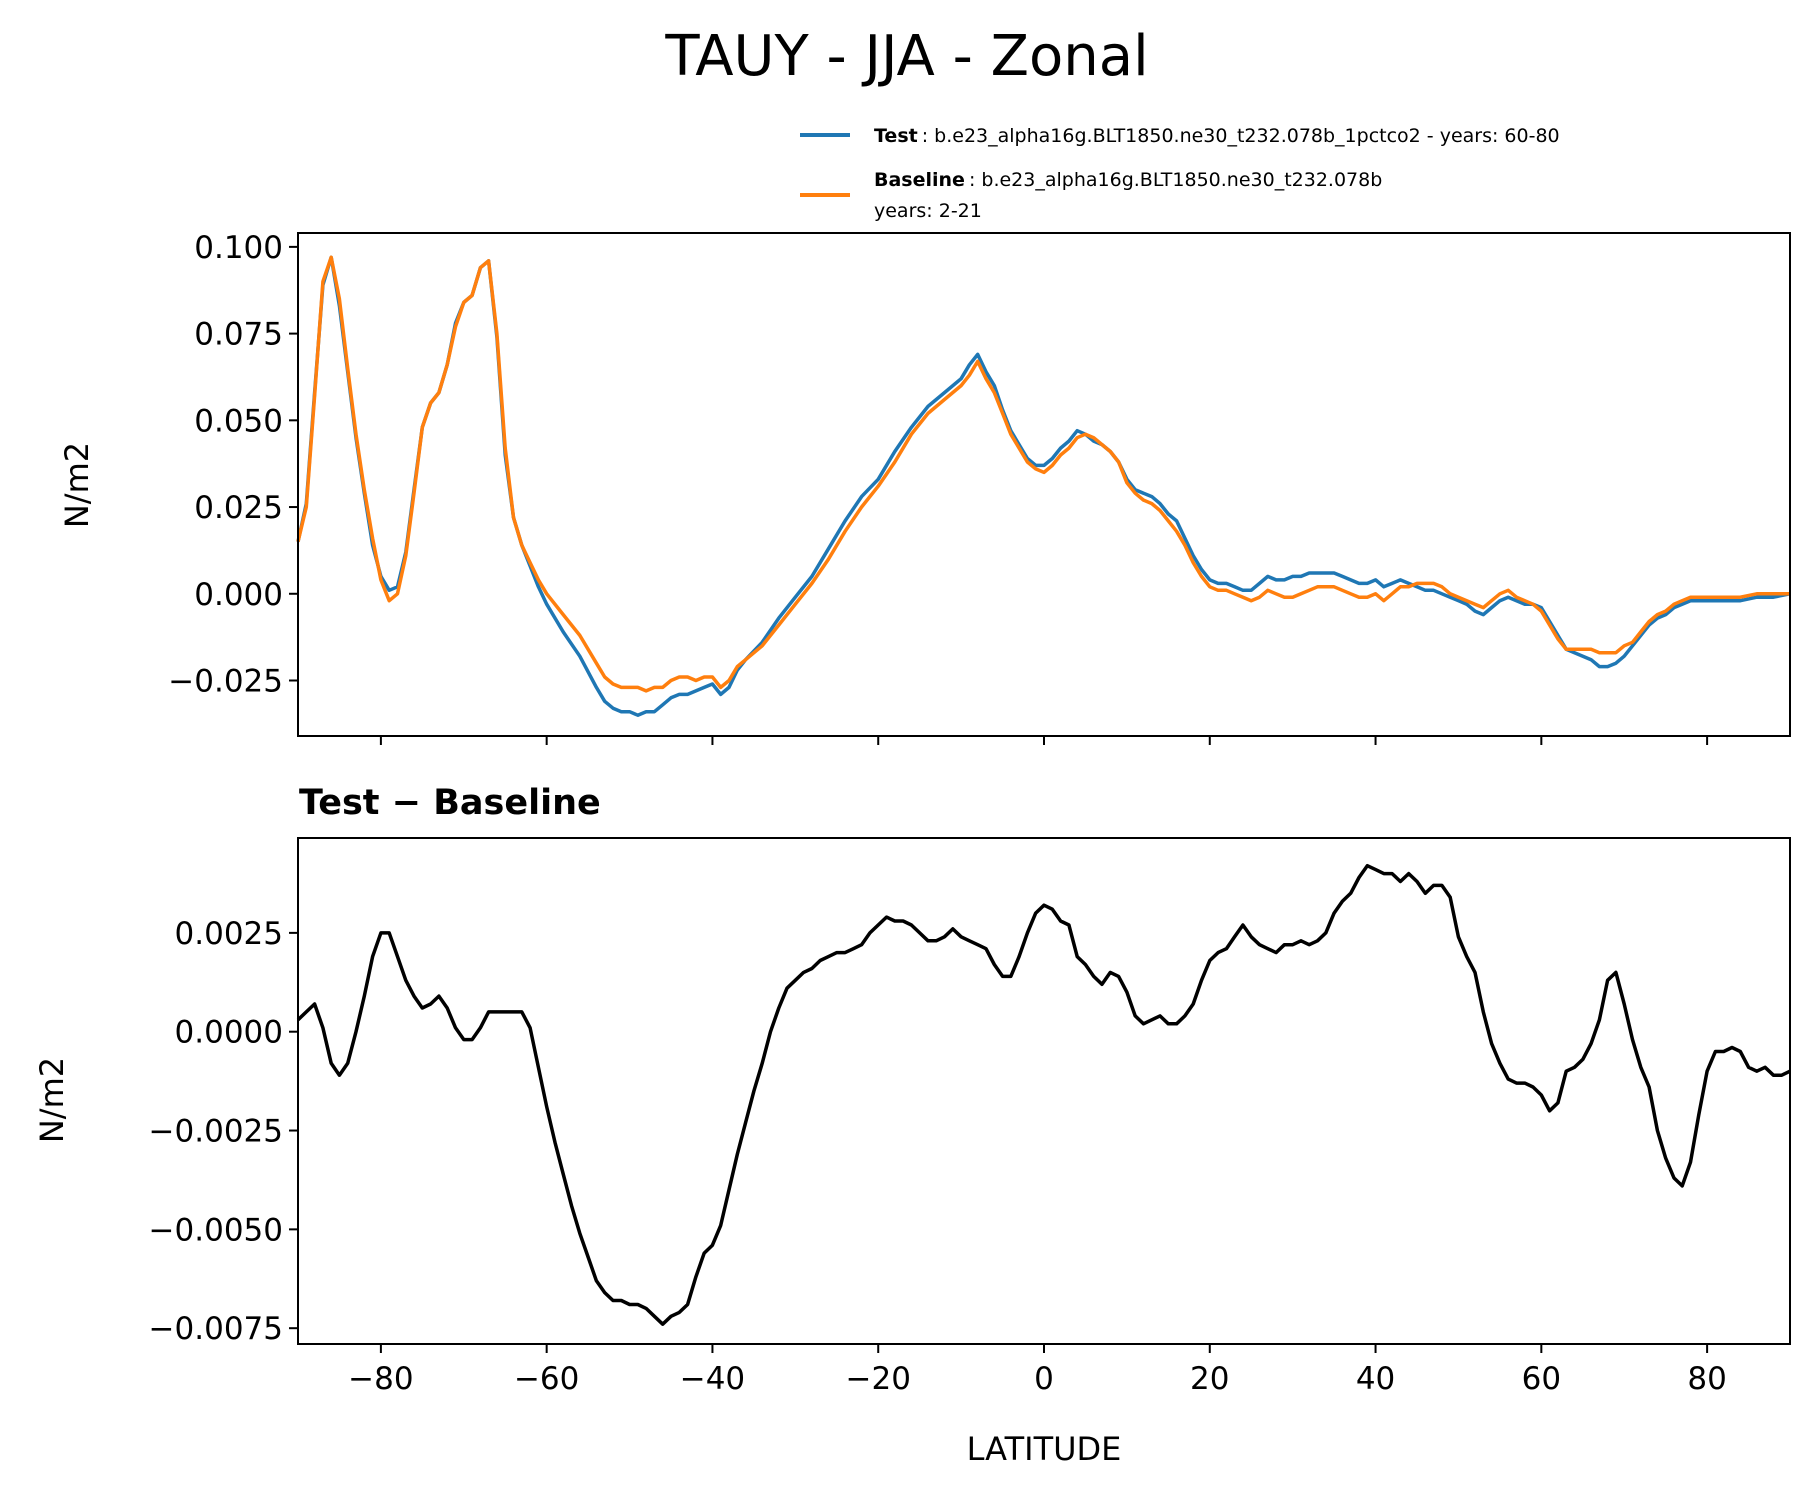 Image resolution: width=1814 pixels, height=1500 pixels. Describe the element at coordinates (450, 803) in the screenshot. I see `difference-panel-title: Test − Baseline` at that location.